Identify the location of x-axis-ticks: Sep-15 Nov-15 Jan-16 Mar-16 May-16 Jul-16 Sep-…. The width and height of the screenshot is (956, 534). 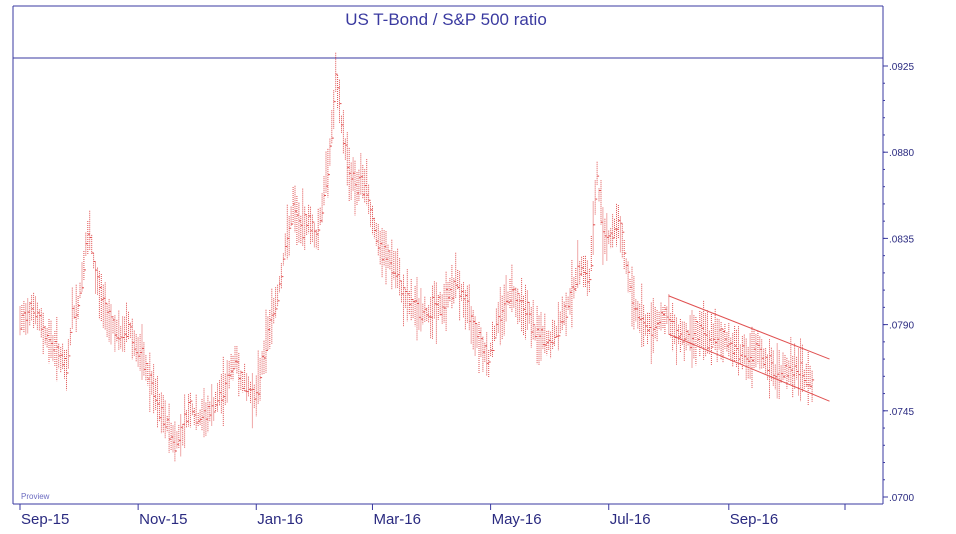
(432, 516).